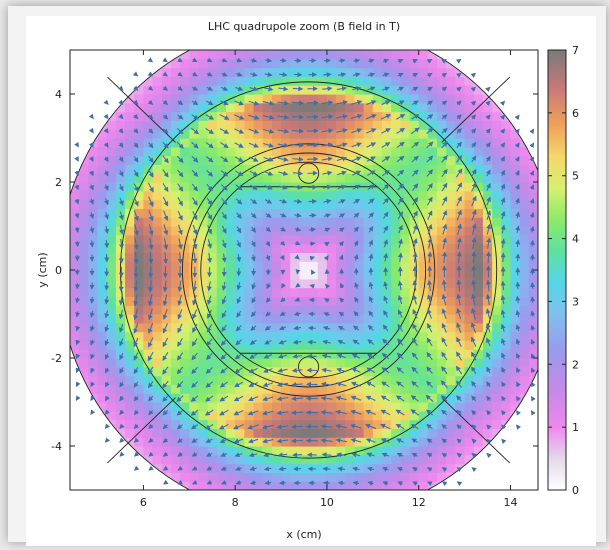  I want to click on y-tick-label: -4, so click(56, 446).